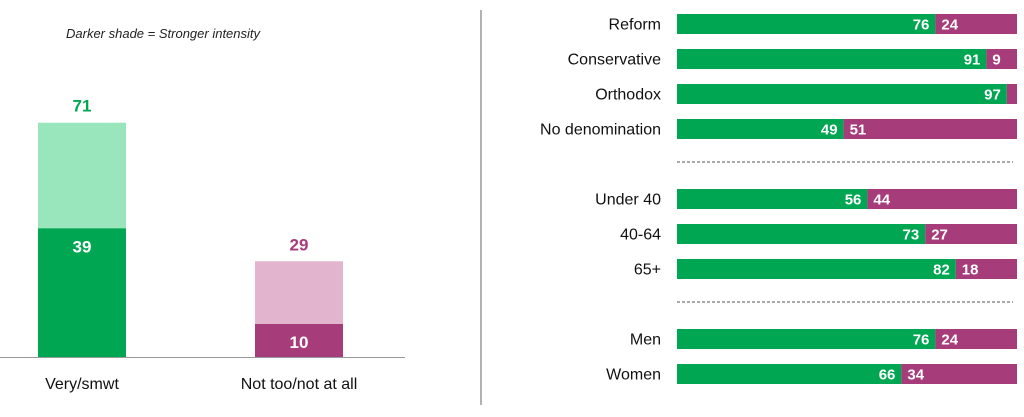  What do you see at coordinates (645, 340) in the screenshot?
I see `row-label-men: Men` at bounding box center [645, 340].